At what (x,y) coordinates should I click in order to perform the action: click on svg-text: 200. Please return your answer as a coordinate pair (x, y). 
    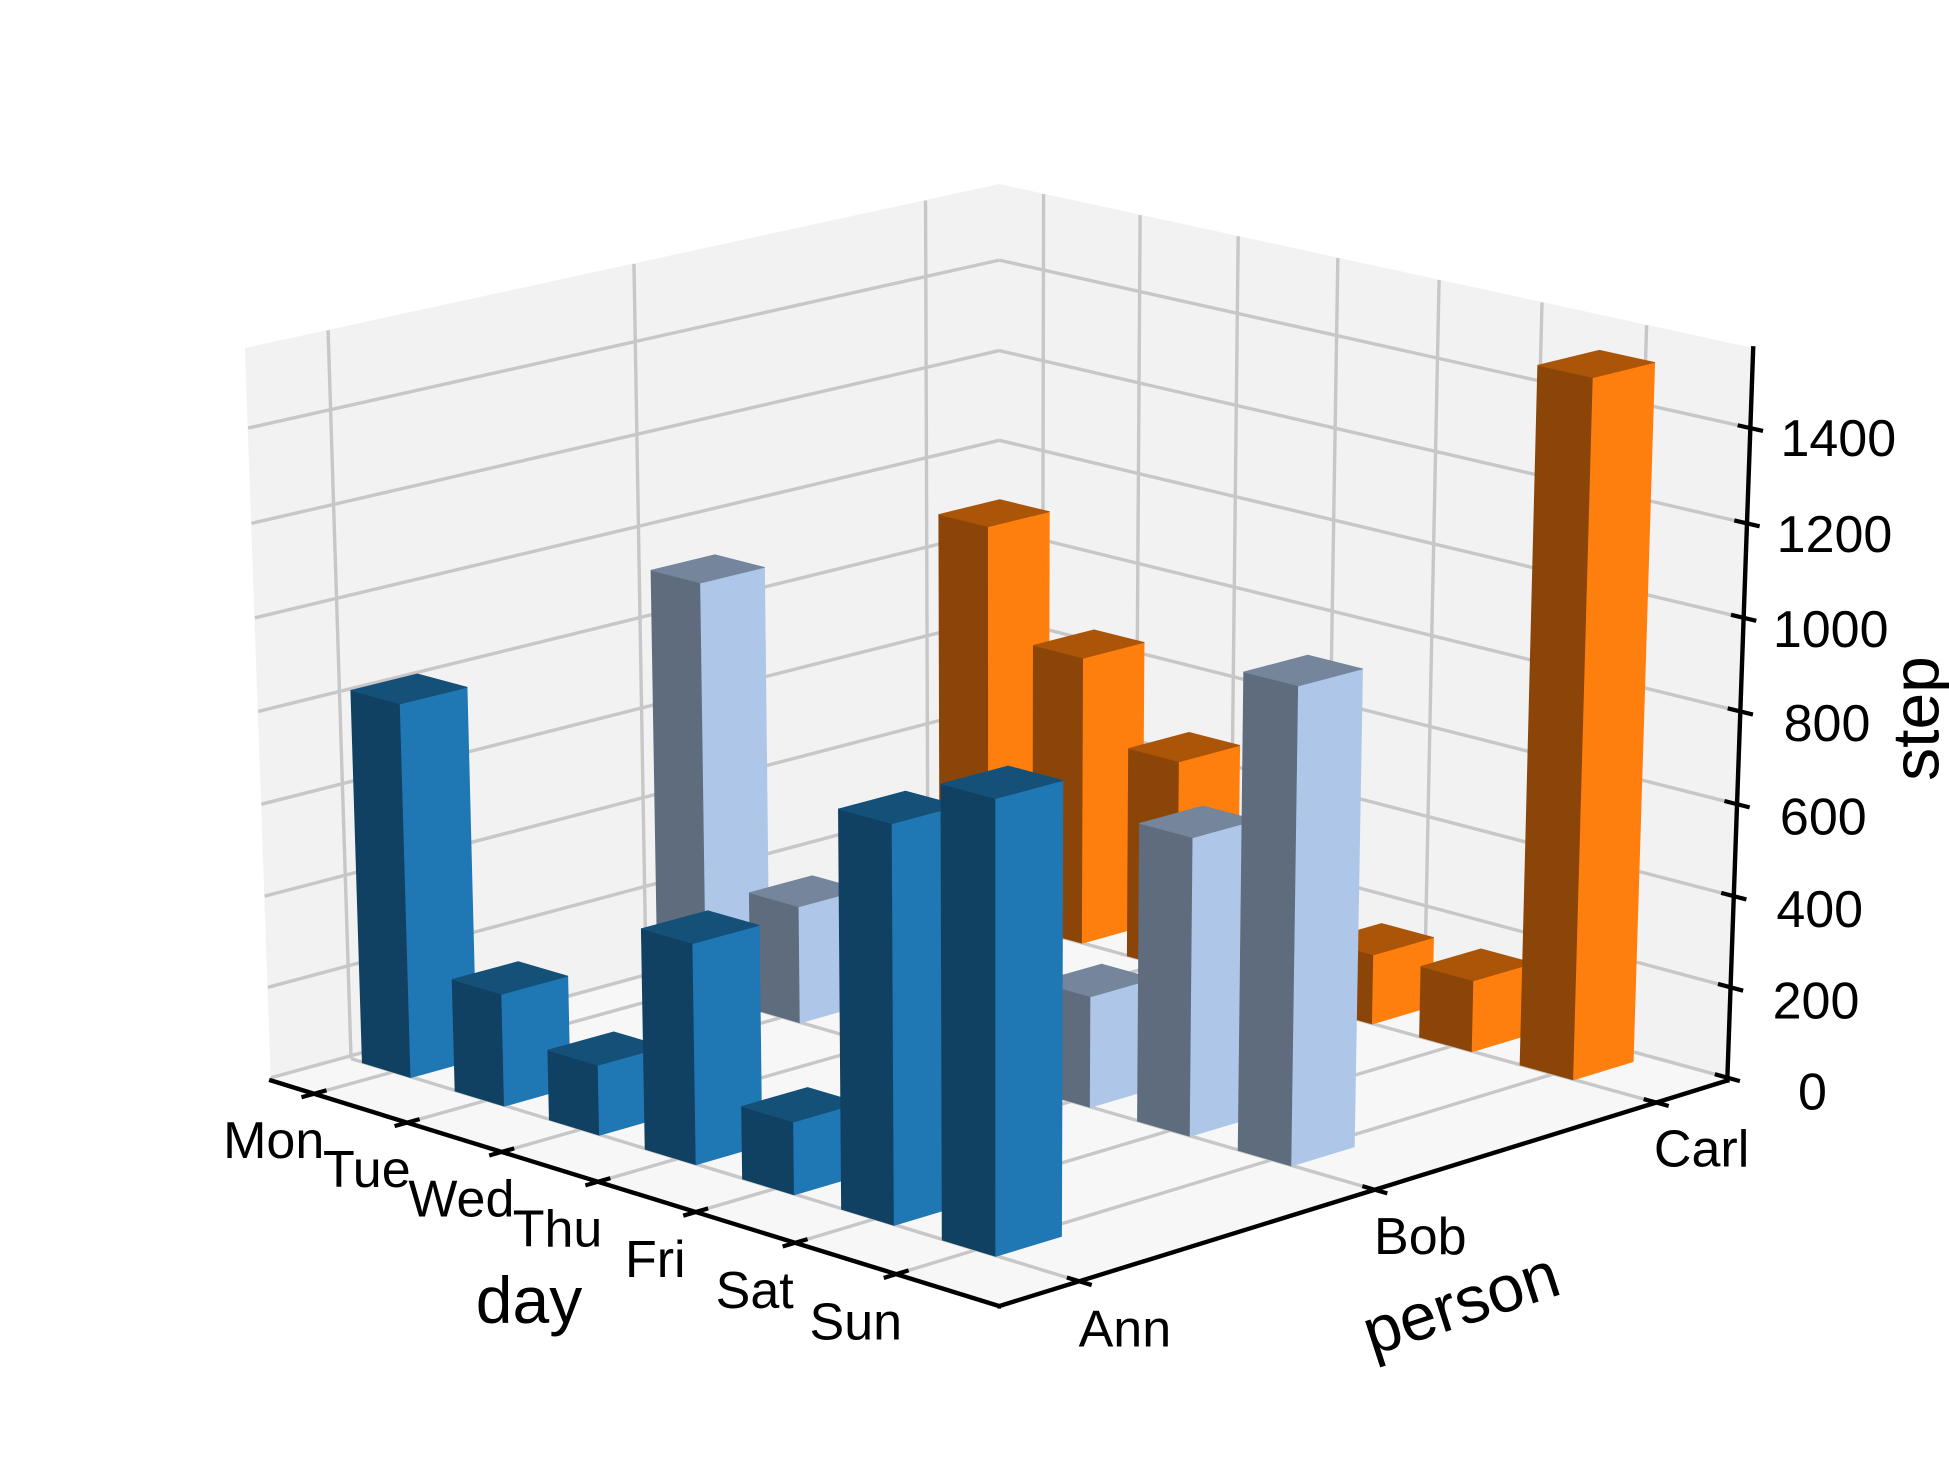
    Looking at the image, I should click on (1816, 1002).